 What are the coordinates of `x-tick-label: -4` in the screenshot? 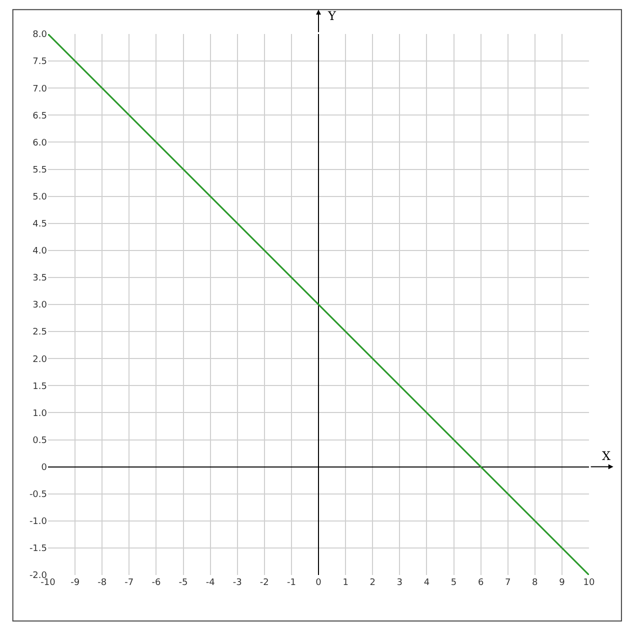 It's located at (211, 583).